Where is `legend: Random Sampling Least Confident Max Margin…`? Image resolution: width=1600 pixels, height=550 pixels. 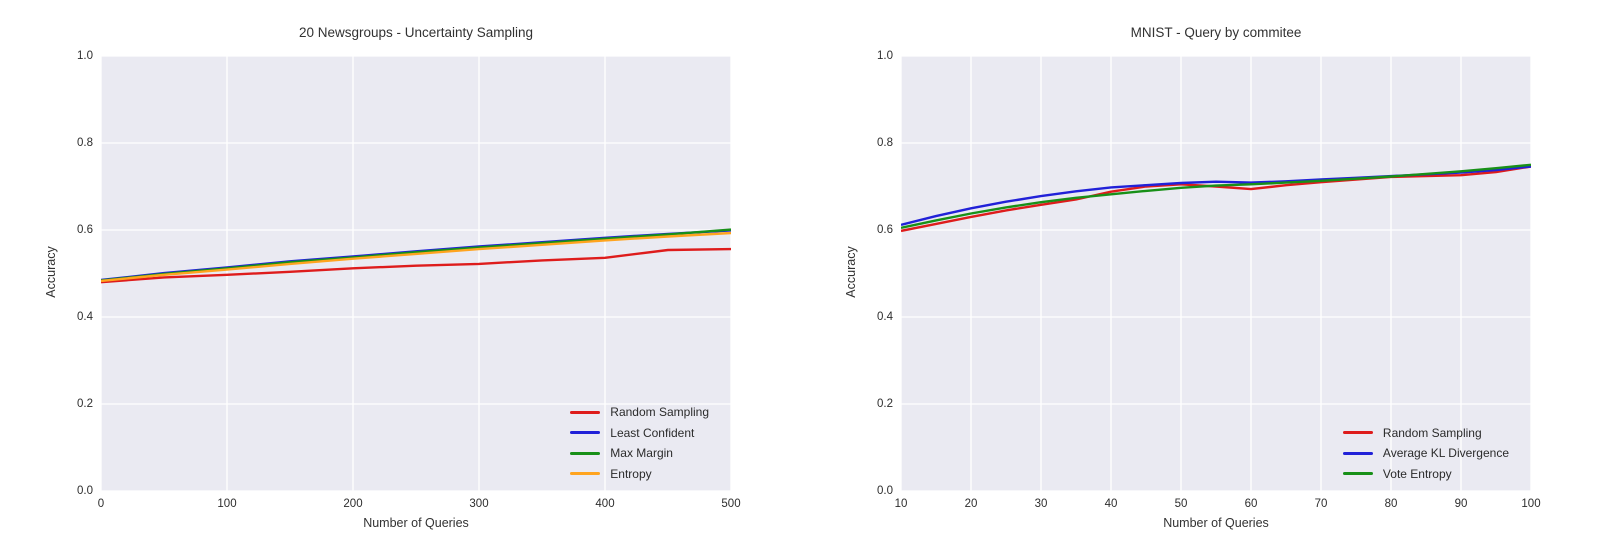 legend: Random Sampling Least Confident Max Margin… is located at coordinates (639, 443).